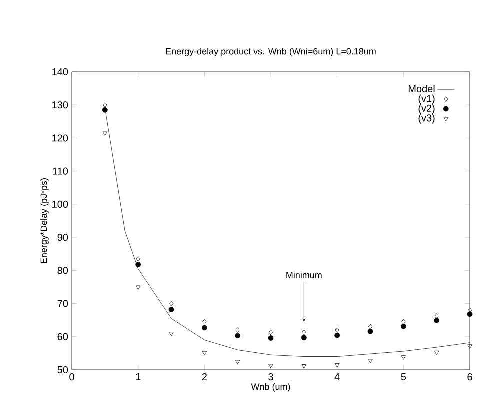  Describe the element at coordinates (138, 377) in the screenshot. I see `x-tick-label: 1` at that location.